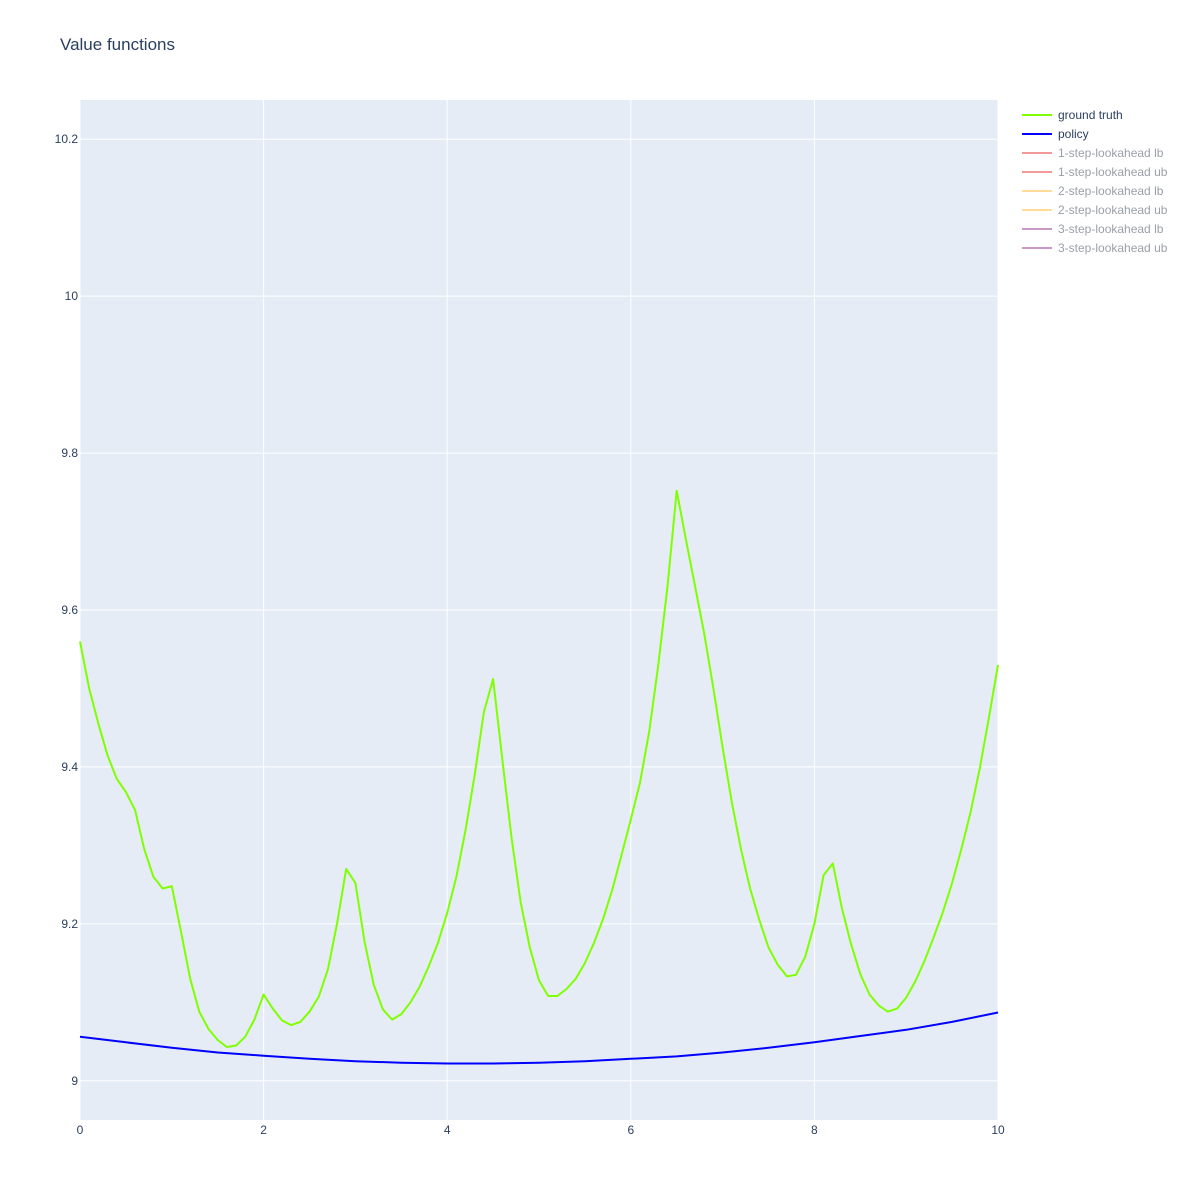 This screenshot has height=1200, width=1200. I want to click on legend-label: 2-step-lookahead lb, so click(1111, 191).